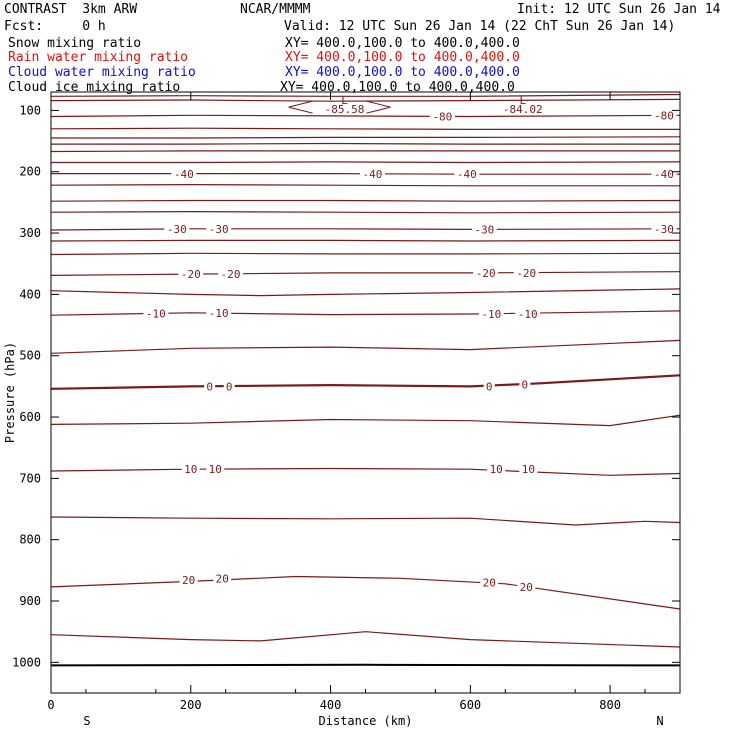 The image size is (740, 740). What do you see at coordinates (470, 705) in the screenshot?
I see `x-tick-label: 600` at bounding box center [470, 705].